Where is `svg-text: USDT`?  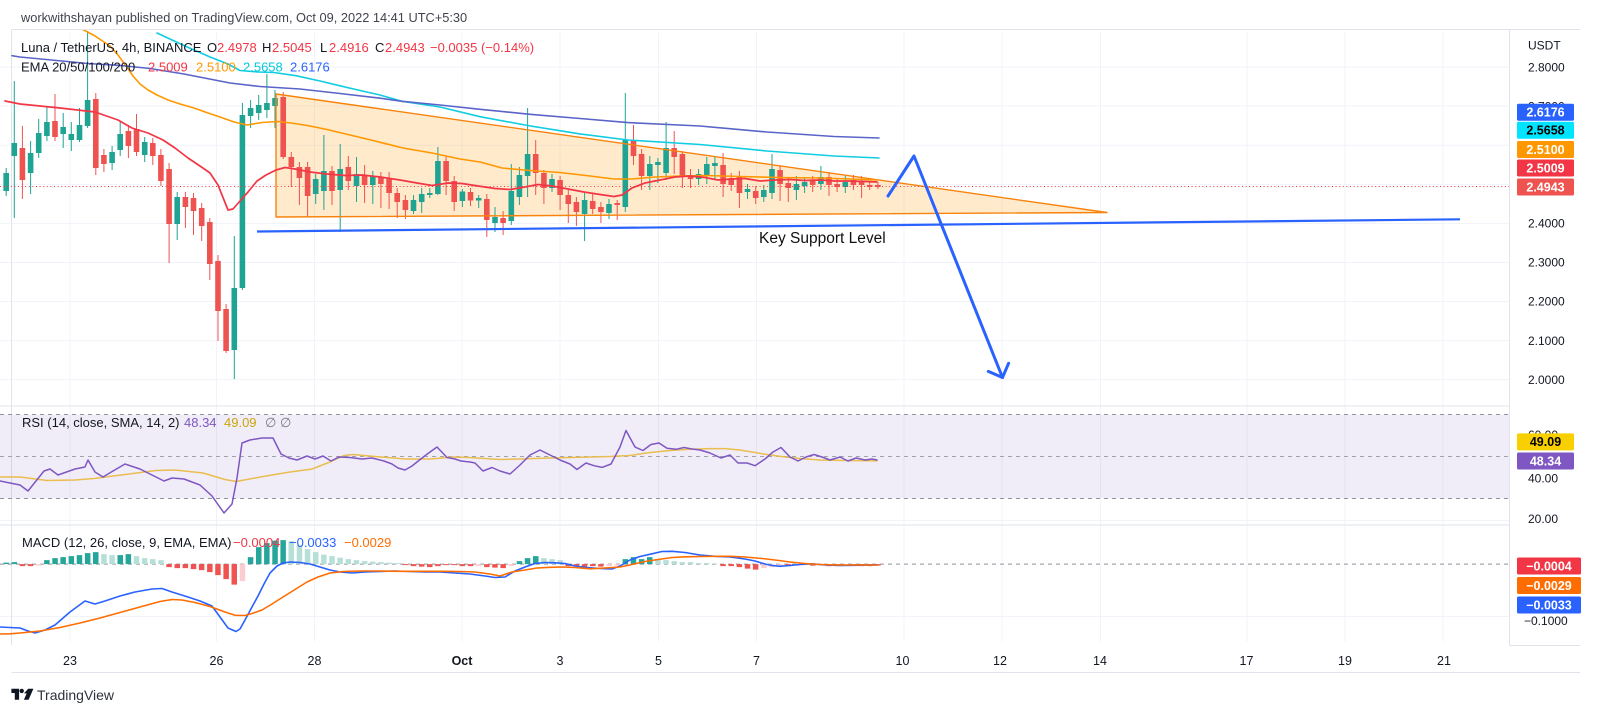 svg-text: USDT is located at coordinates (1544, 46).